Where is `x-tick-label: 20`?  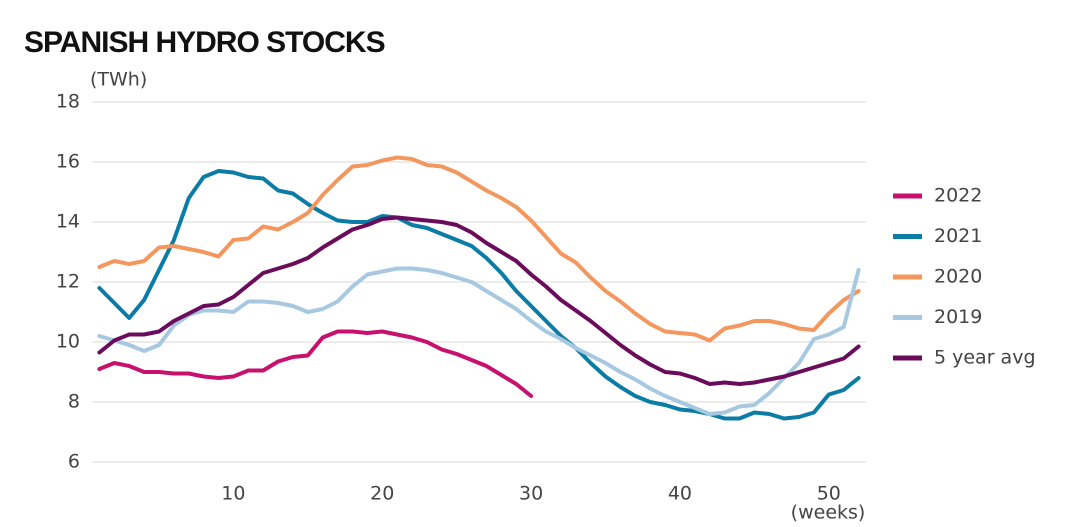
x-tick-label: 20 is located at coordinates (382, 494).